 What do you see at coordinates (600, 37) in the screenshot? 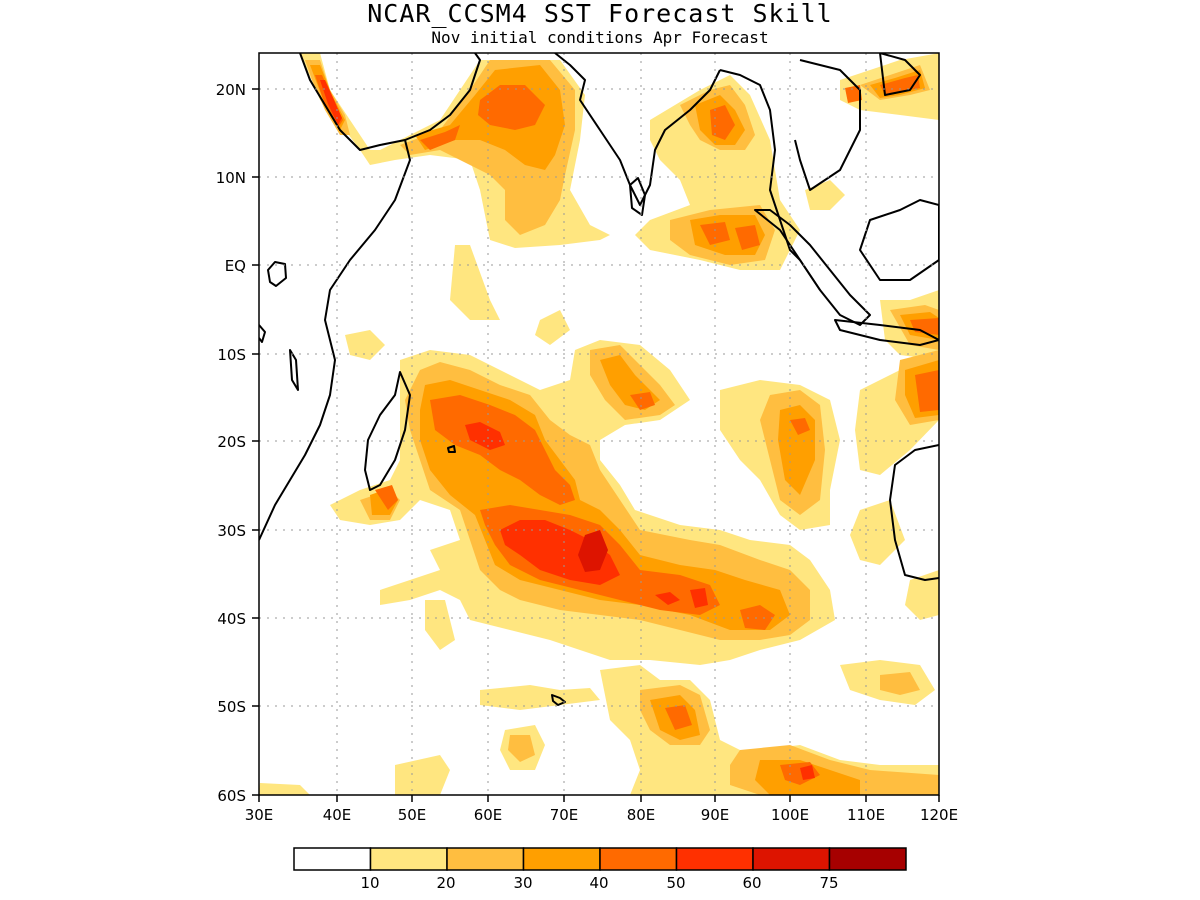
I see `chart-subtitle: Nov initial conditions Apr Forecast` at bounding box center [600, 37].